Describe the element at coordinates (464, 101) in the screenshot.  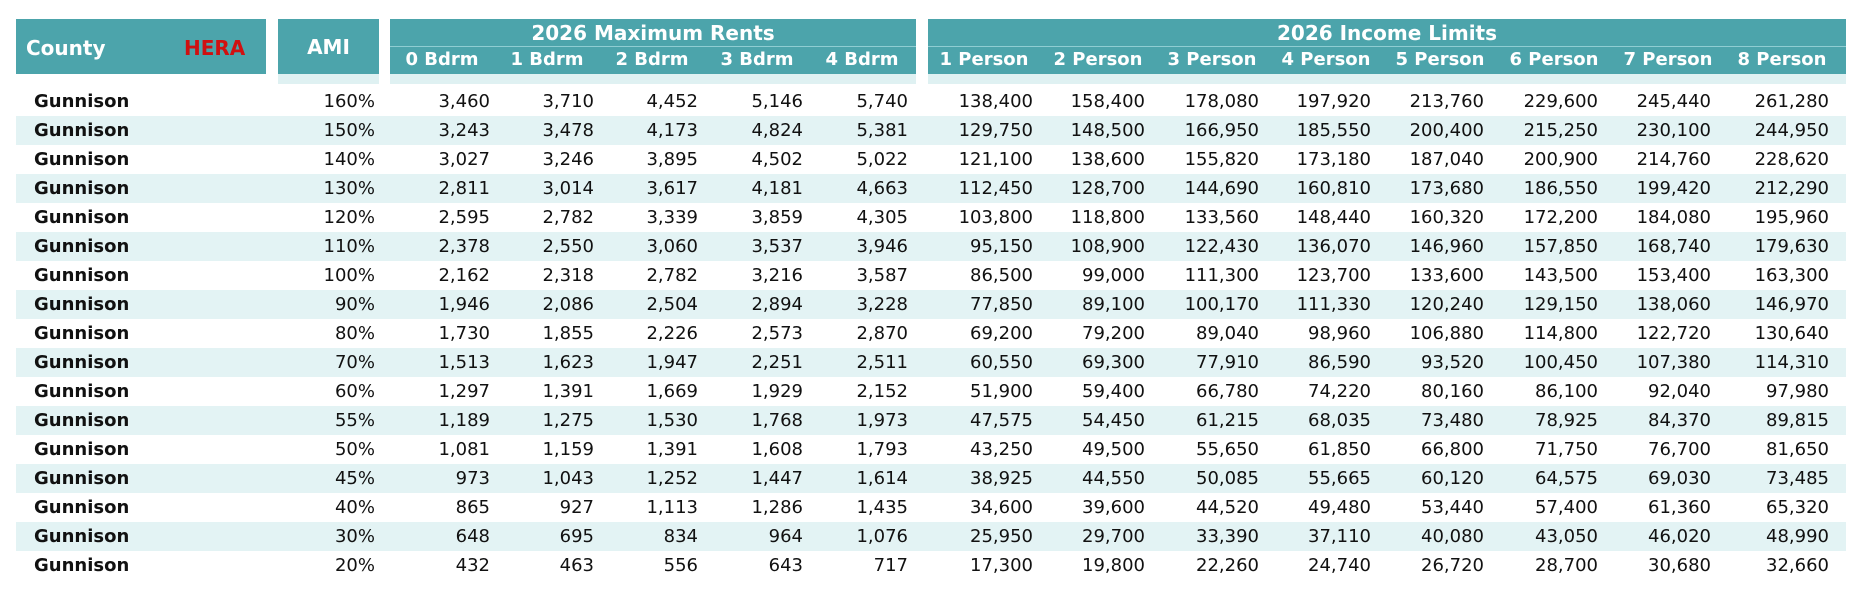
I see `rent-cell: 3,460` at that location.